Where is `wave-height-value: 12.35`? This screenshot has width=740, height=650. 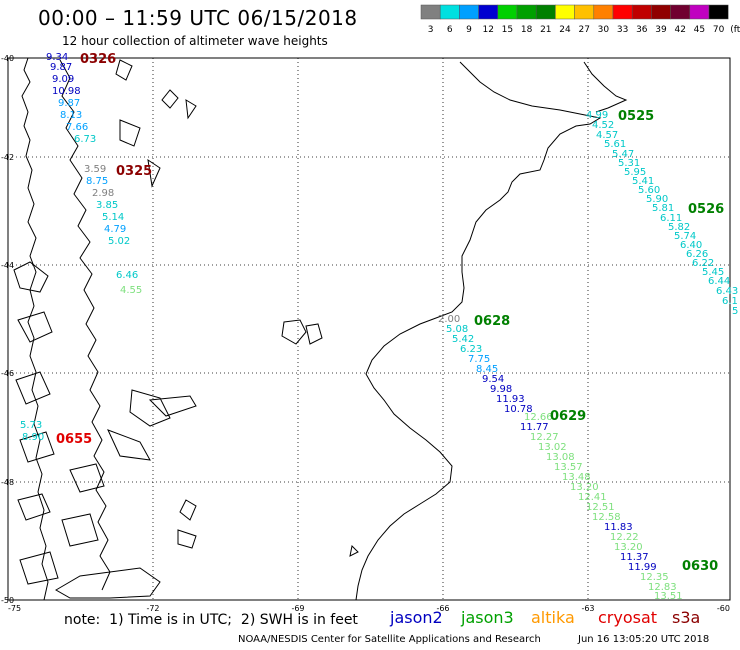
wave-height-value: 12.35 is located at coordinates (654, 577).